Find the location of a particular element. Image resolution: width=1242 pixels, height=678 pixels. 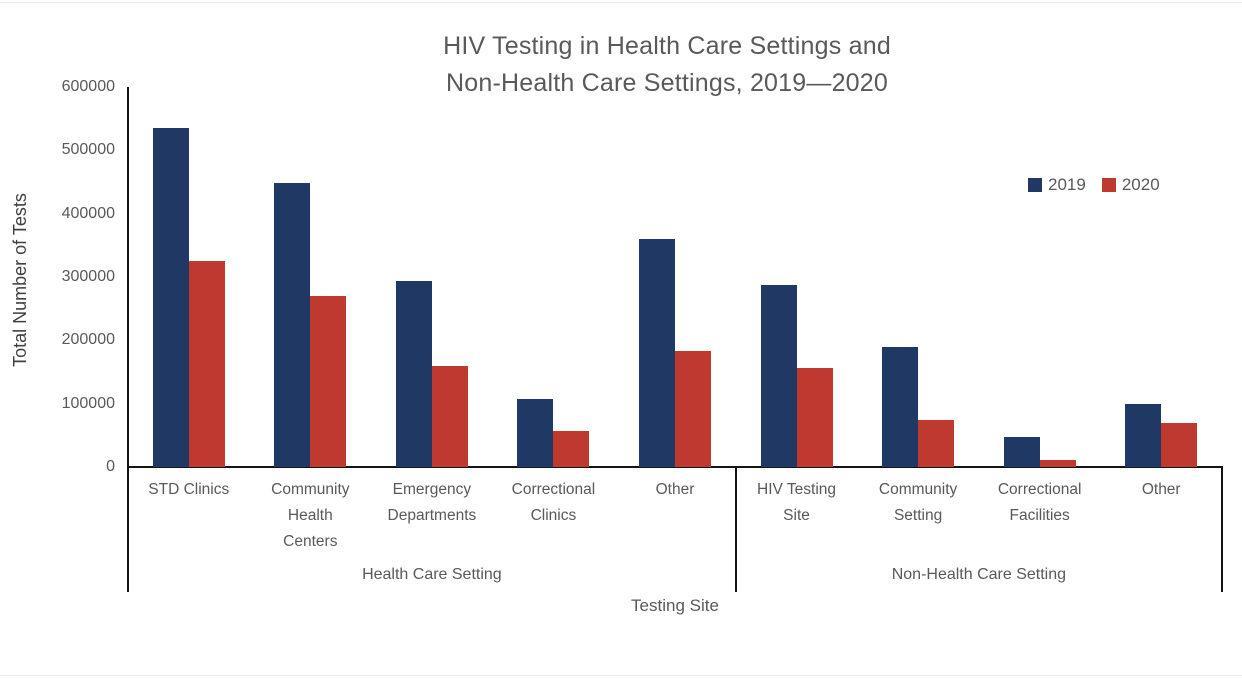

bar-2019-community-health-centers is located at coordinates (292, 324).